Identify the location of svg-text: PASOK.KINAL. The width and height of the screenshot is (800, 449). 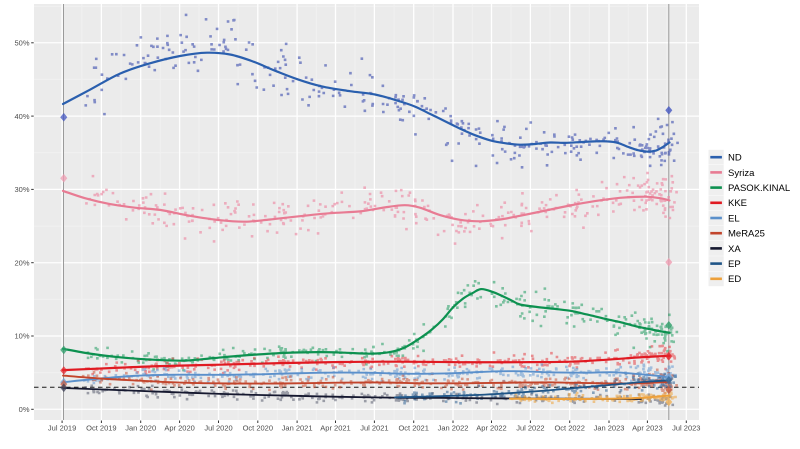
(759, 188).